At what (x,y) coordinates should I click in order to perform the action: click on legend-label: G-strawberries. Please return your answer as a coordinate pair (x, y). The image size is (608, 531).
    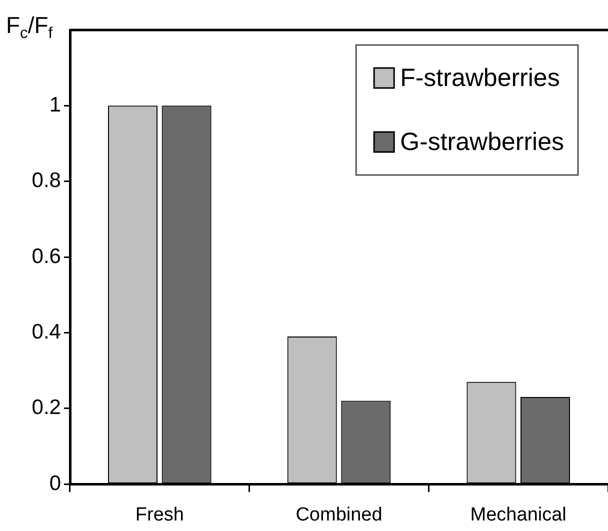
    Looking at the image, I should click on (482, 142).